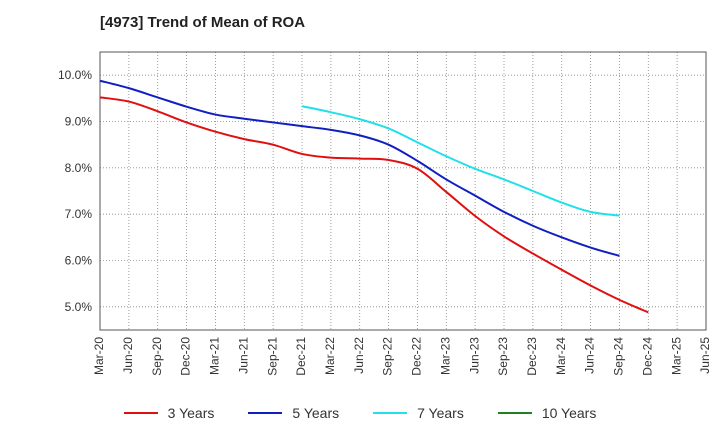 The width and height of the screenshot is (720, 440). I want to click on y-tick-label: 6.0%, so click(79, 261).